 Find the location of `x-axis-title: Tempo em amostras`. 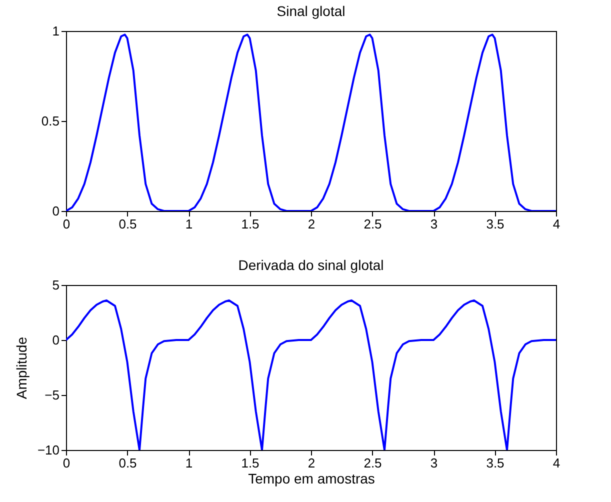

x-axis-title: Tempo em amostras is located at coordinates (311, 478).